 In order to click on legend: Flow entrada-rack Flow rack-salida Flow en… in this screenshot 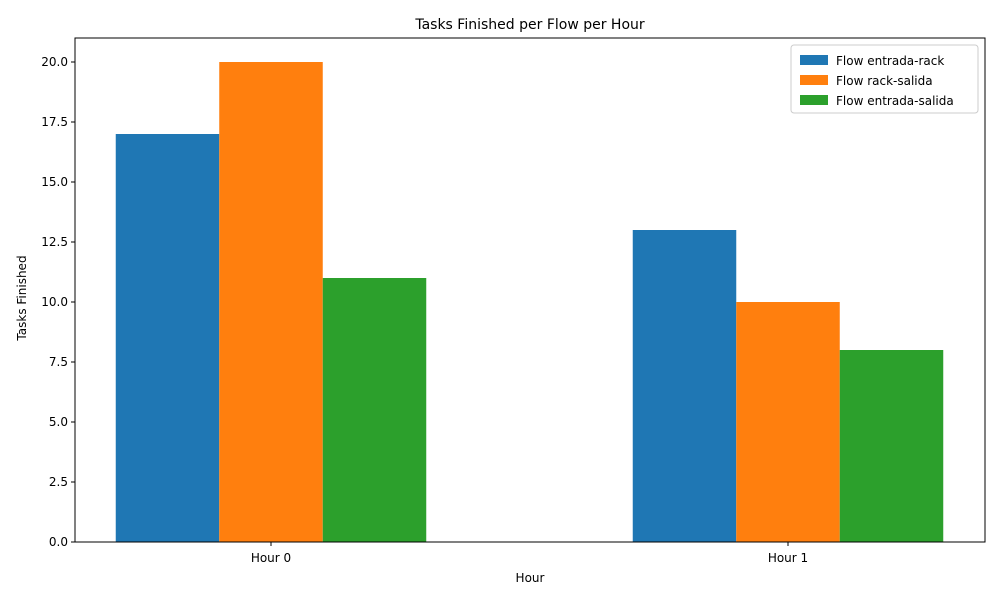, I will do `click(884, 79)`.